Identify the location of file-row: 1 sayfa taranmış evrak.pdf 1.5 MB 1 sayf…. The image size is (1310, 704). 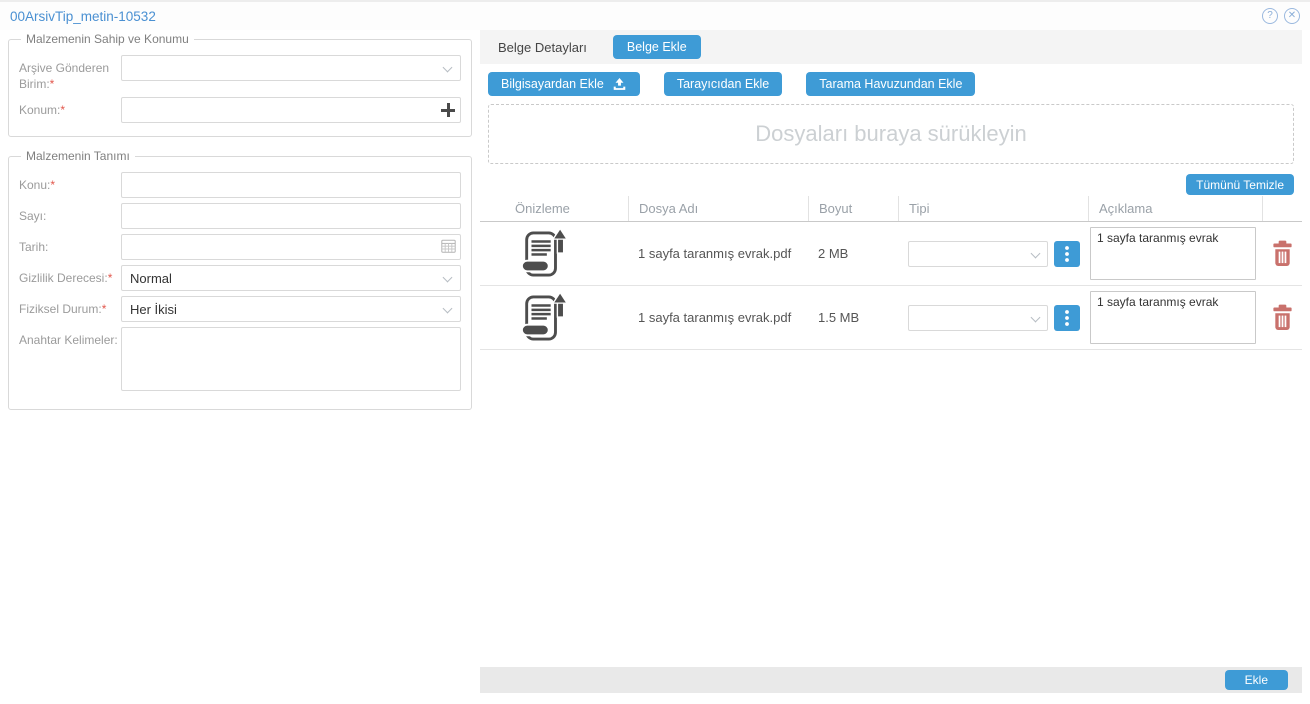
(891, 318).